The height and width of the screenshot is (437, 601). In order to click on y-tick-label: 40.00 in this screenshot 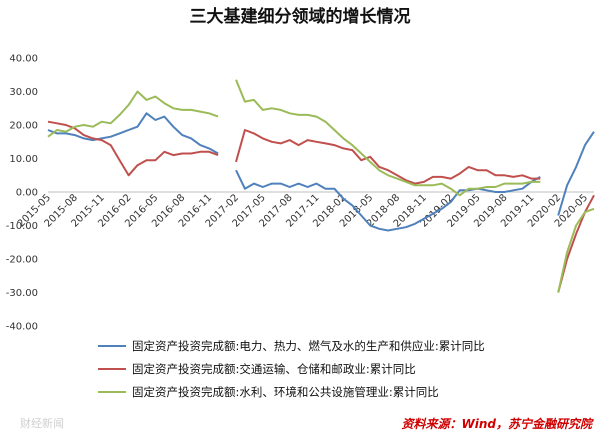, I will do `click(23, 59)`.